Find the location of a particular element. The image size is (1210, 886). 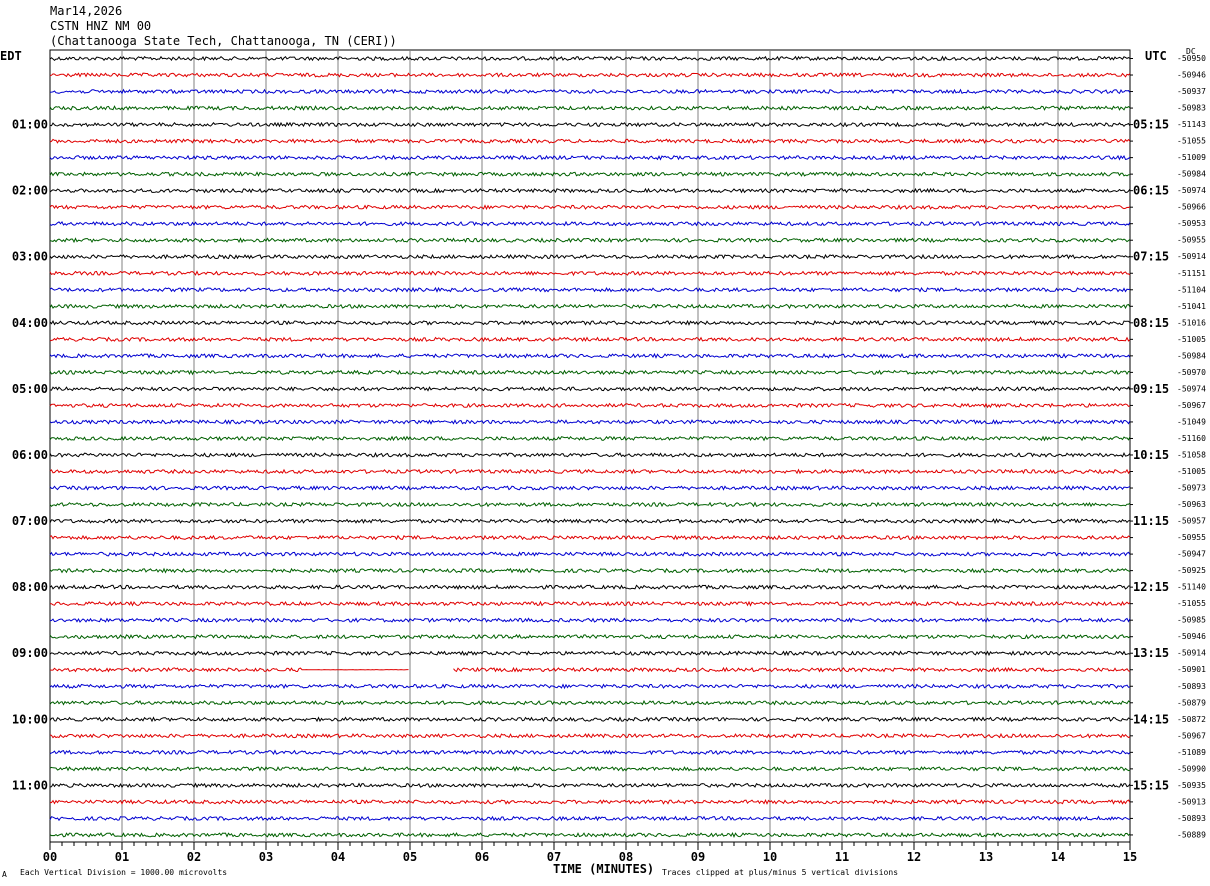

right-hour-label: 15:15 is located at coordinates (1151, 785).